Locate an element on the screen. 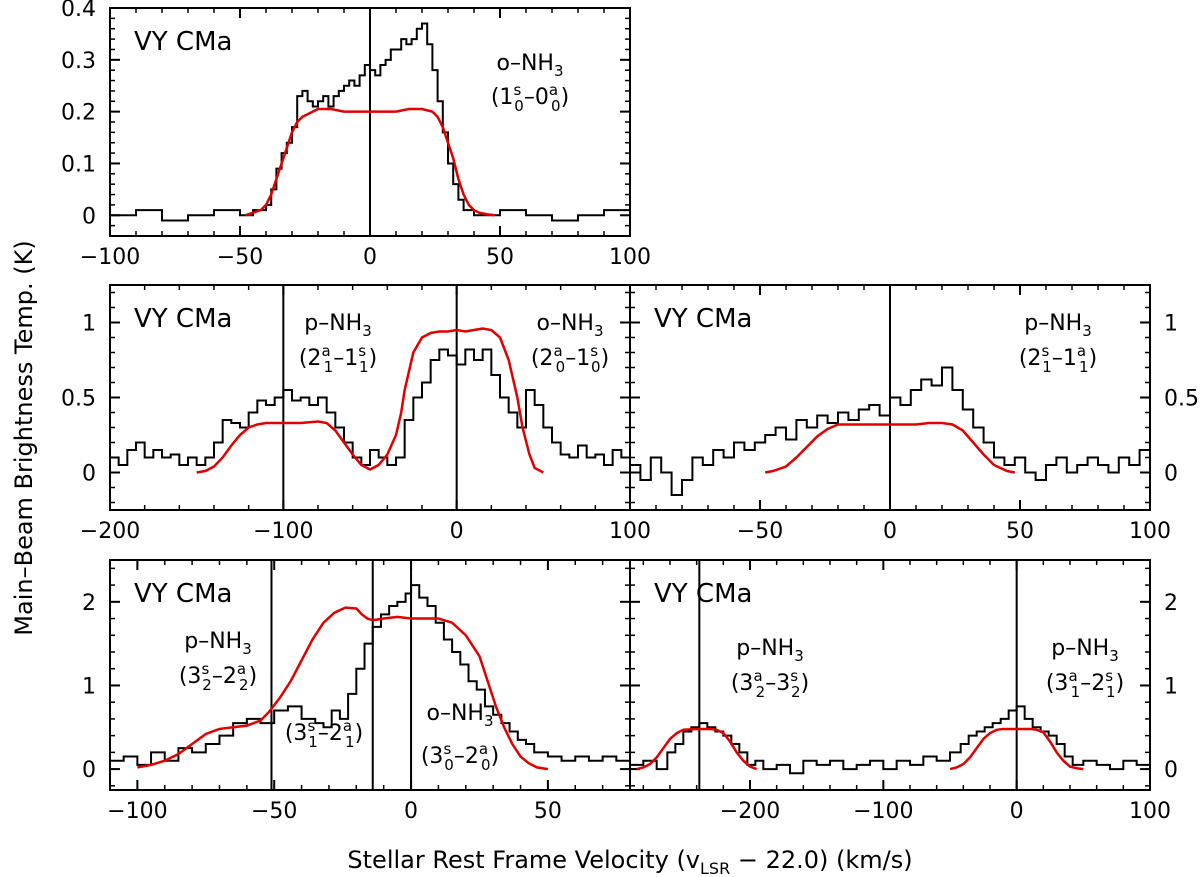 This screenshot has width=1200, height=877. transition-level-label: (1s 0–0a 0) is located at coordinates (530, 98).